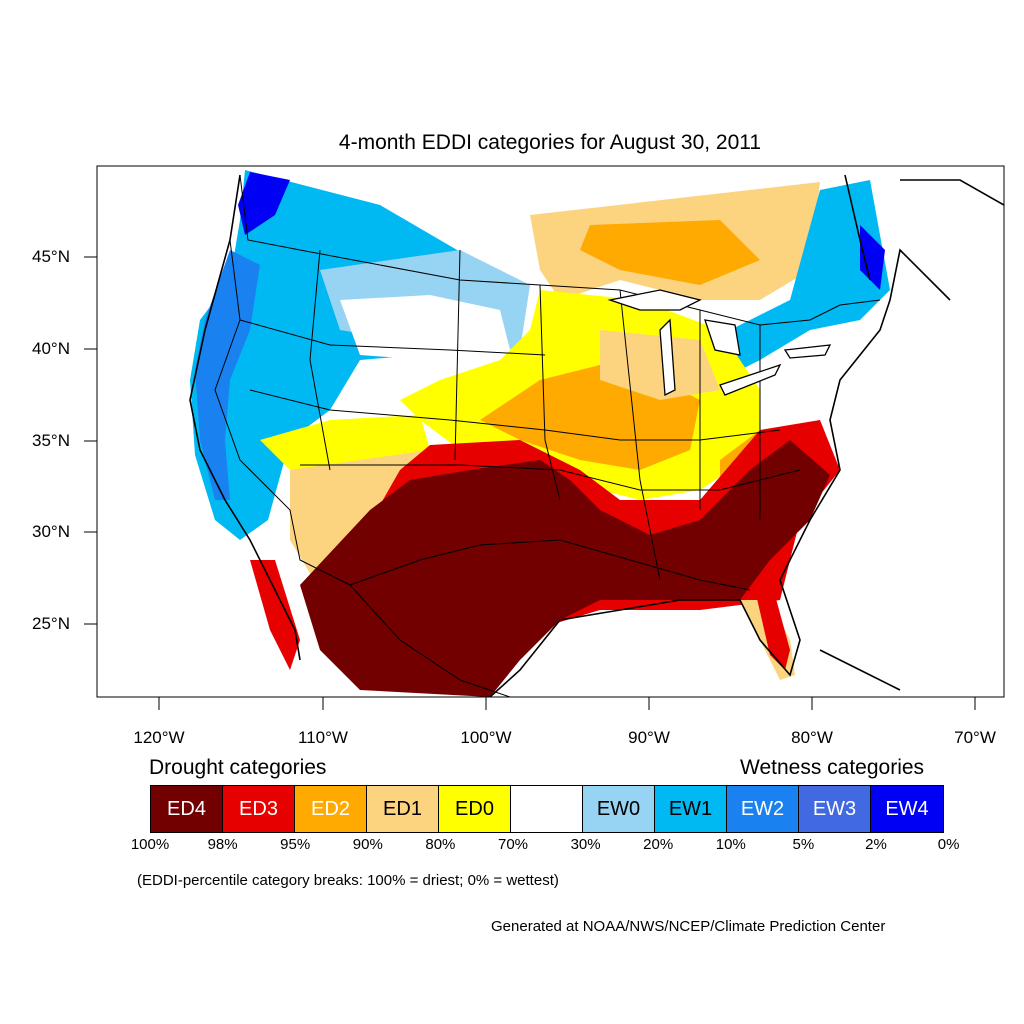 The height and width of the screenshot is (1024, 1024). Describe the element at coordinates (772, 630) in the screenshot. I see `florida-ed3` at that location.